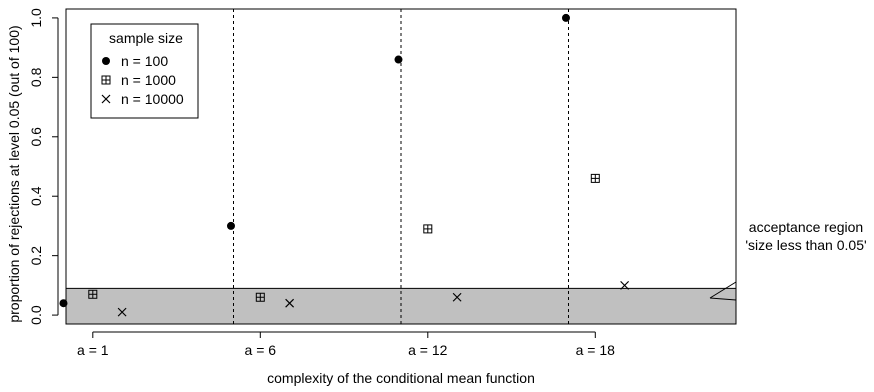 The image size is (874, 392). Describe the element at coordinates (723, 290) in the screenshot. I see `annotation-pointer-upper` at that location.